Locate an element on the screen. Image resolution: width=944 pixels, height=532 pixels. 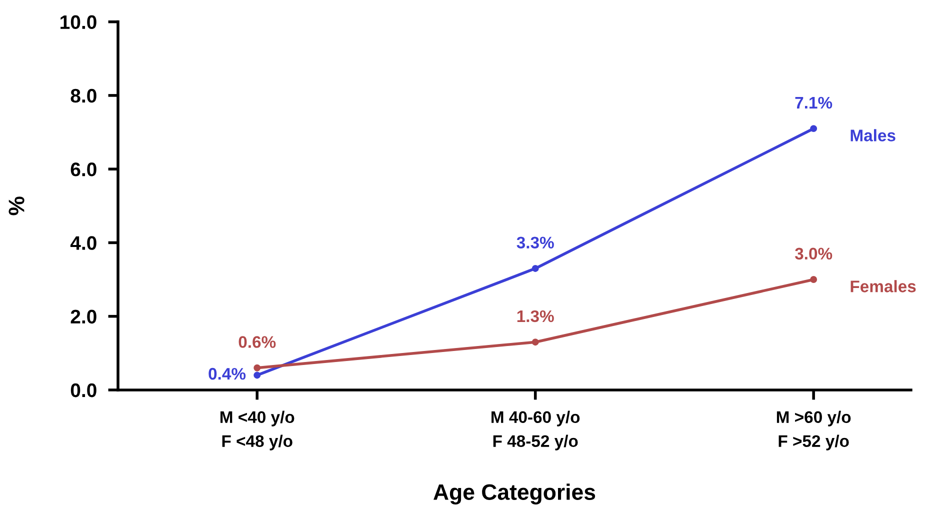
data-label: 1.3% is located at coordinates (535, 316).